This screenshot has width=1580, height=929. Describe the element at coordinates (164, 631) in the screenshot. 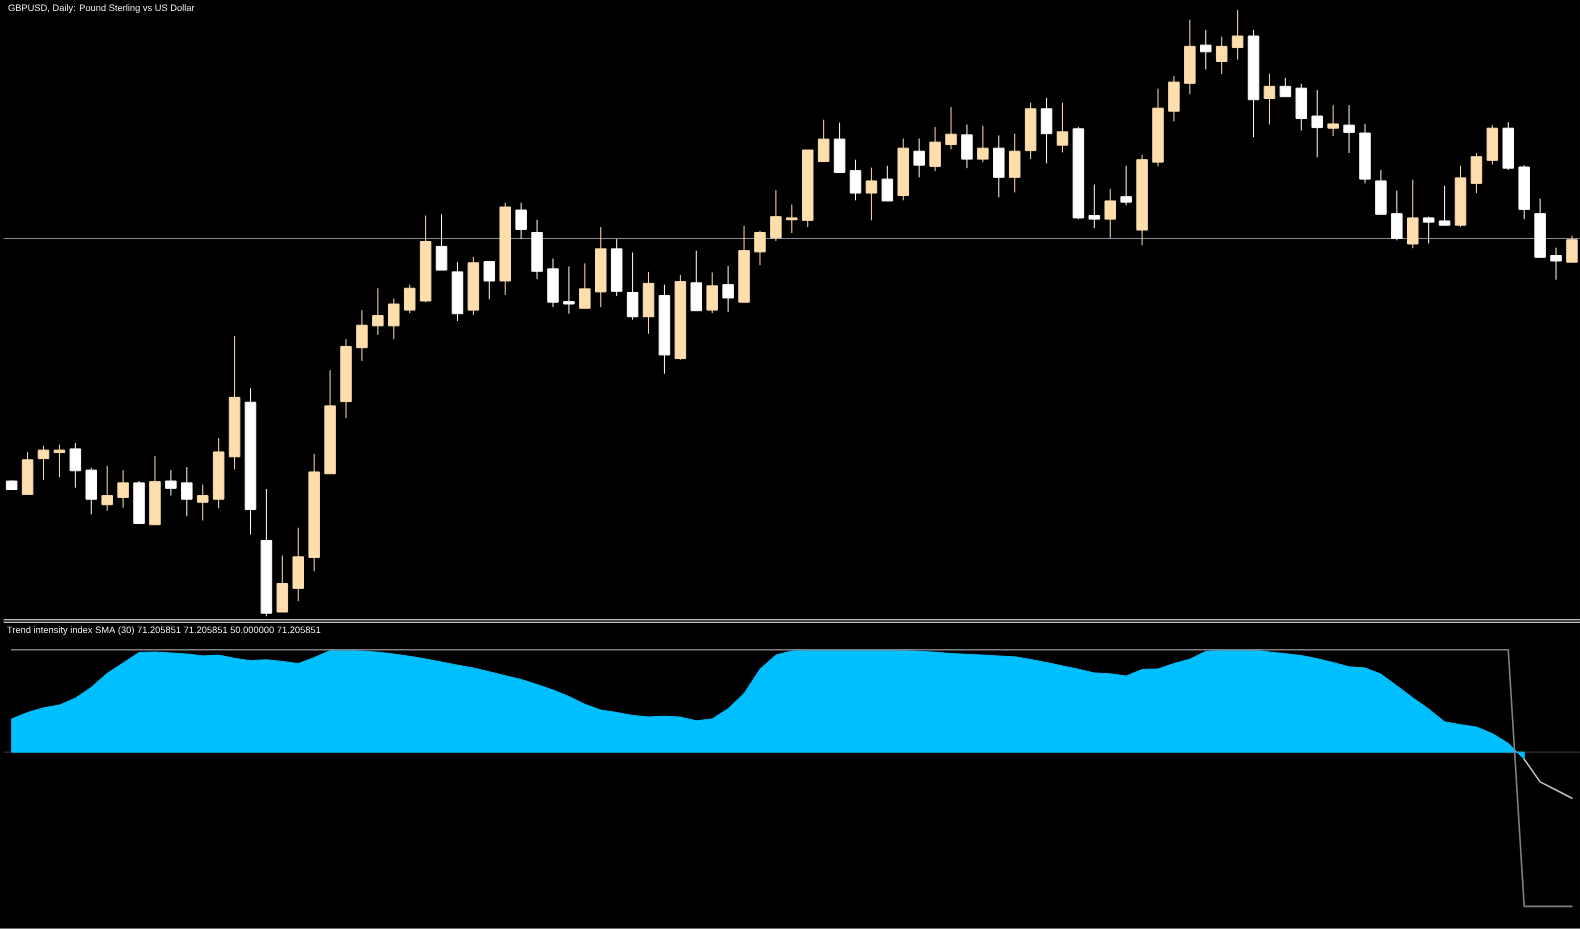

I see `chart-title: Trend intensity index SMA (30) 71.205851 71.205851 50.000000 71.205851` at that location.